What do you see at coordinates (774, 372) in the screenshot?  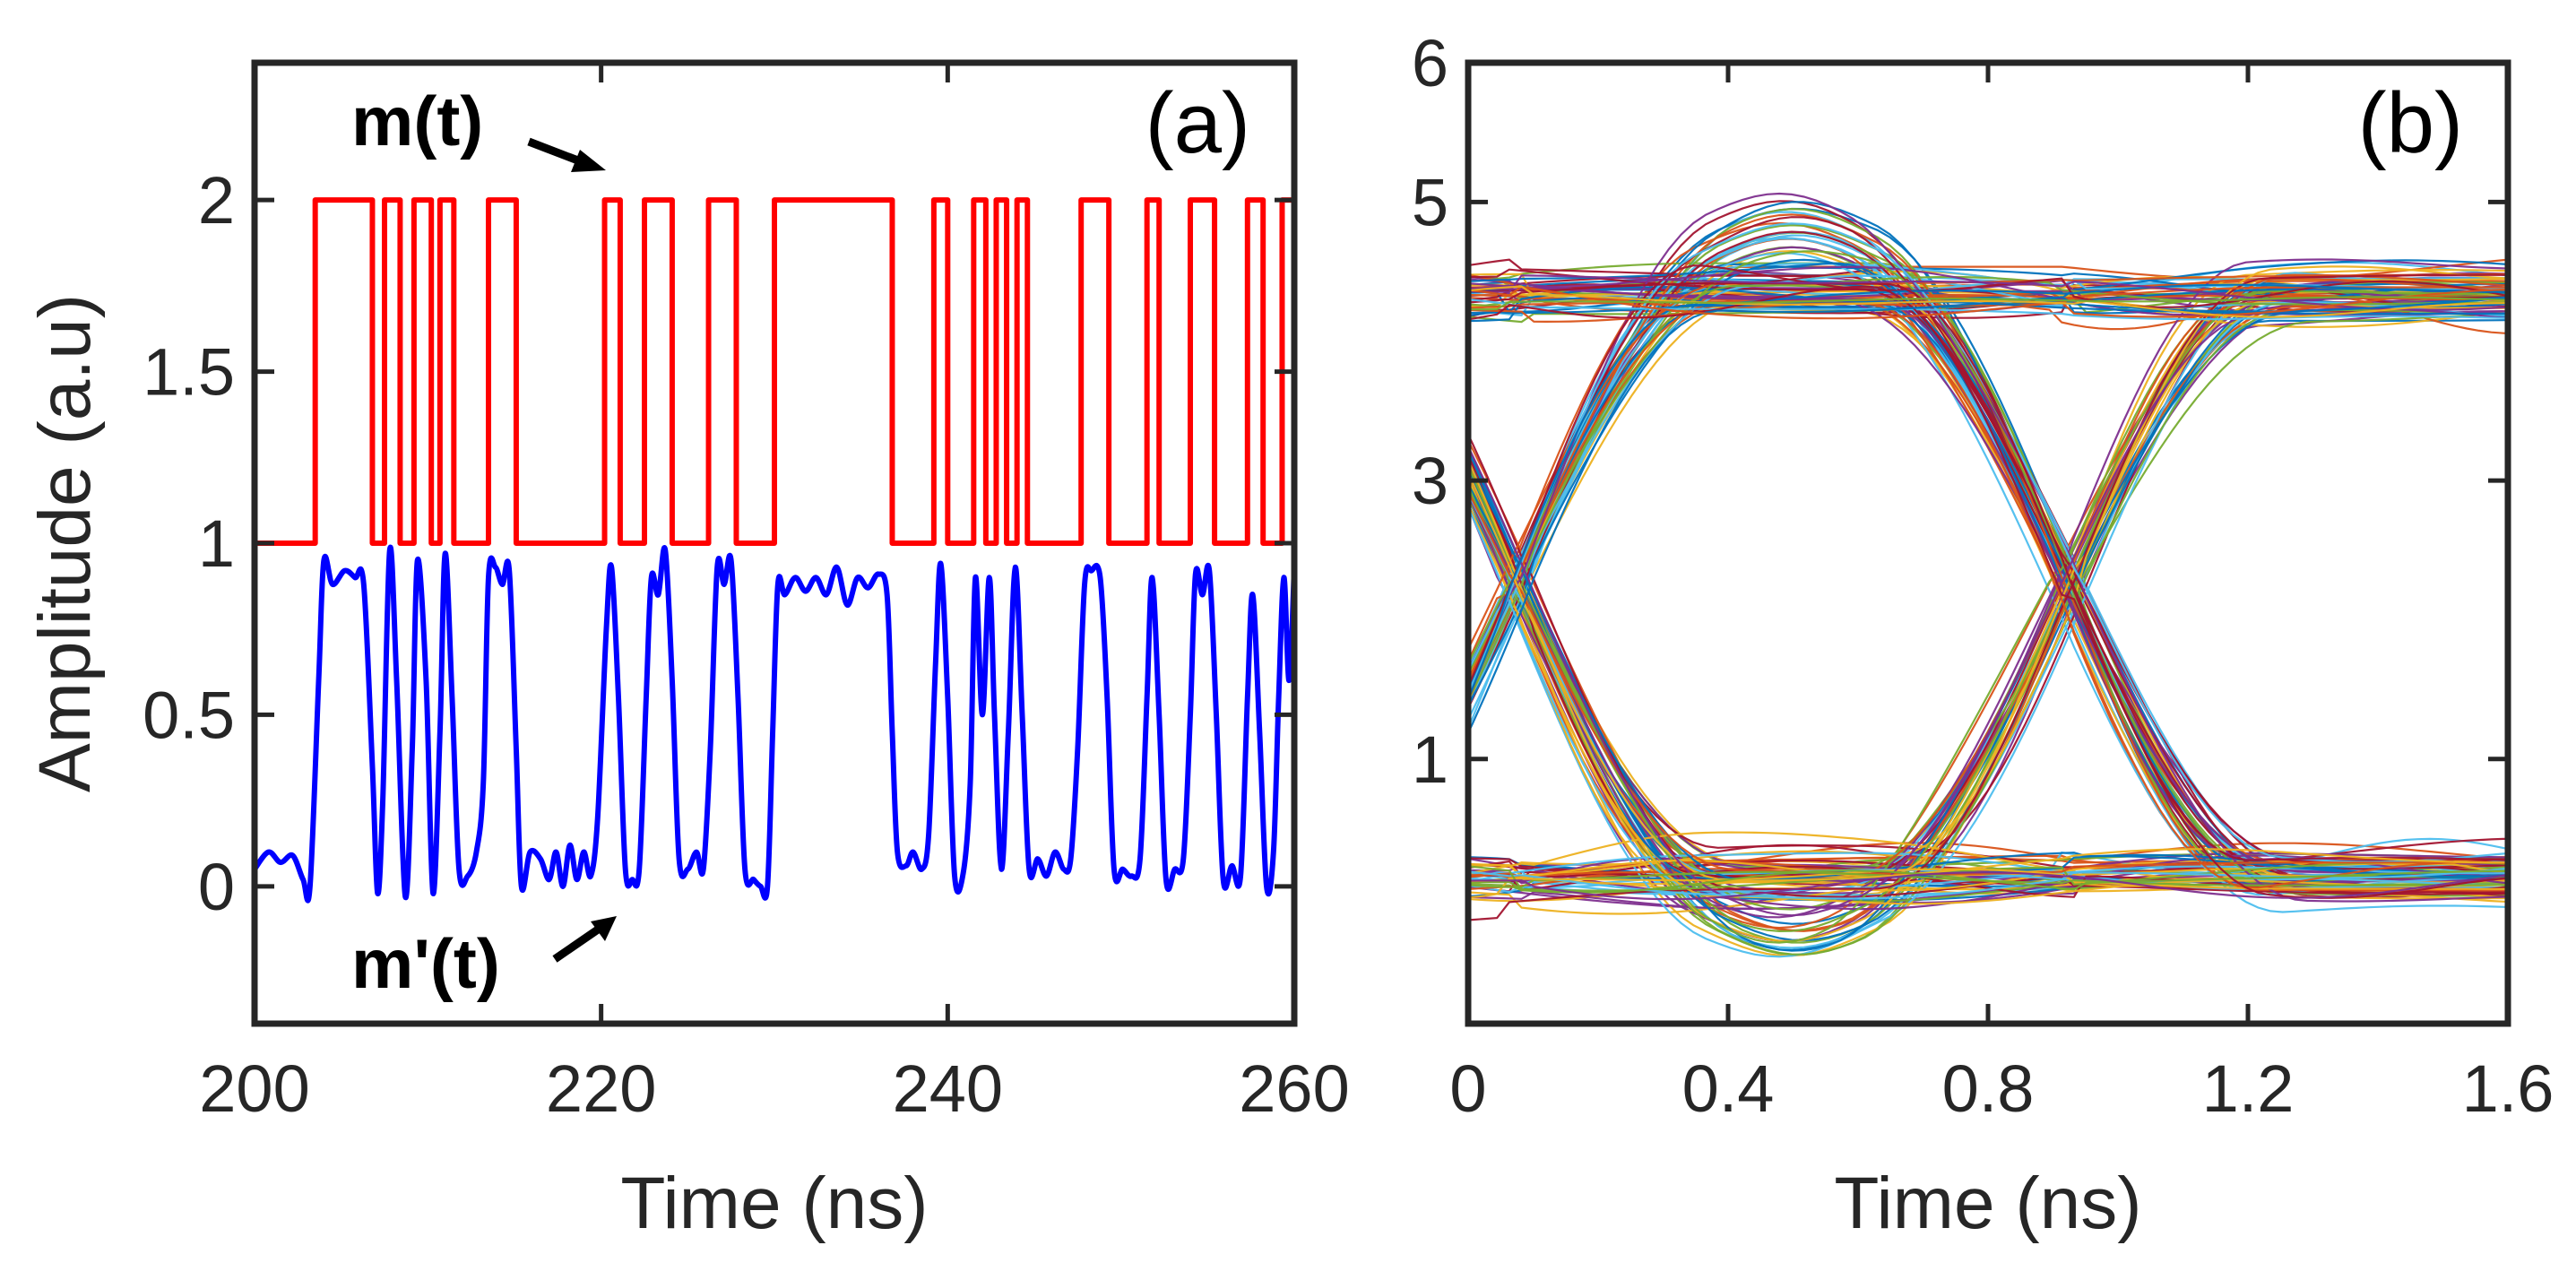 I see `series-m-t-line` at bounding box center [774, 372].